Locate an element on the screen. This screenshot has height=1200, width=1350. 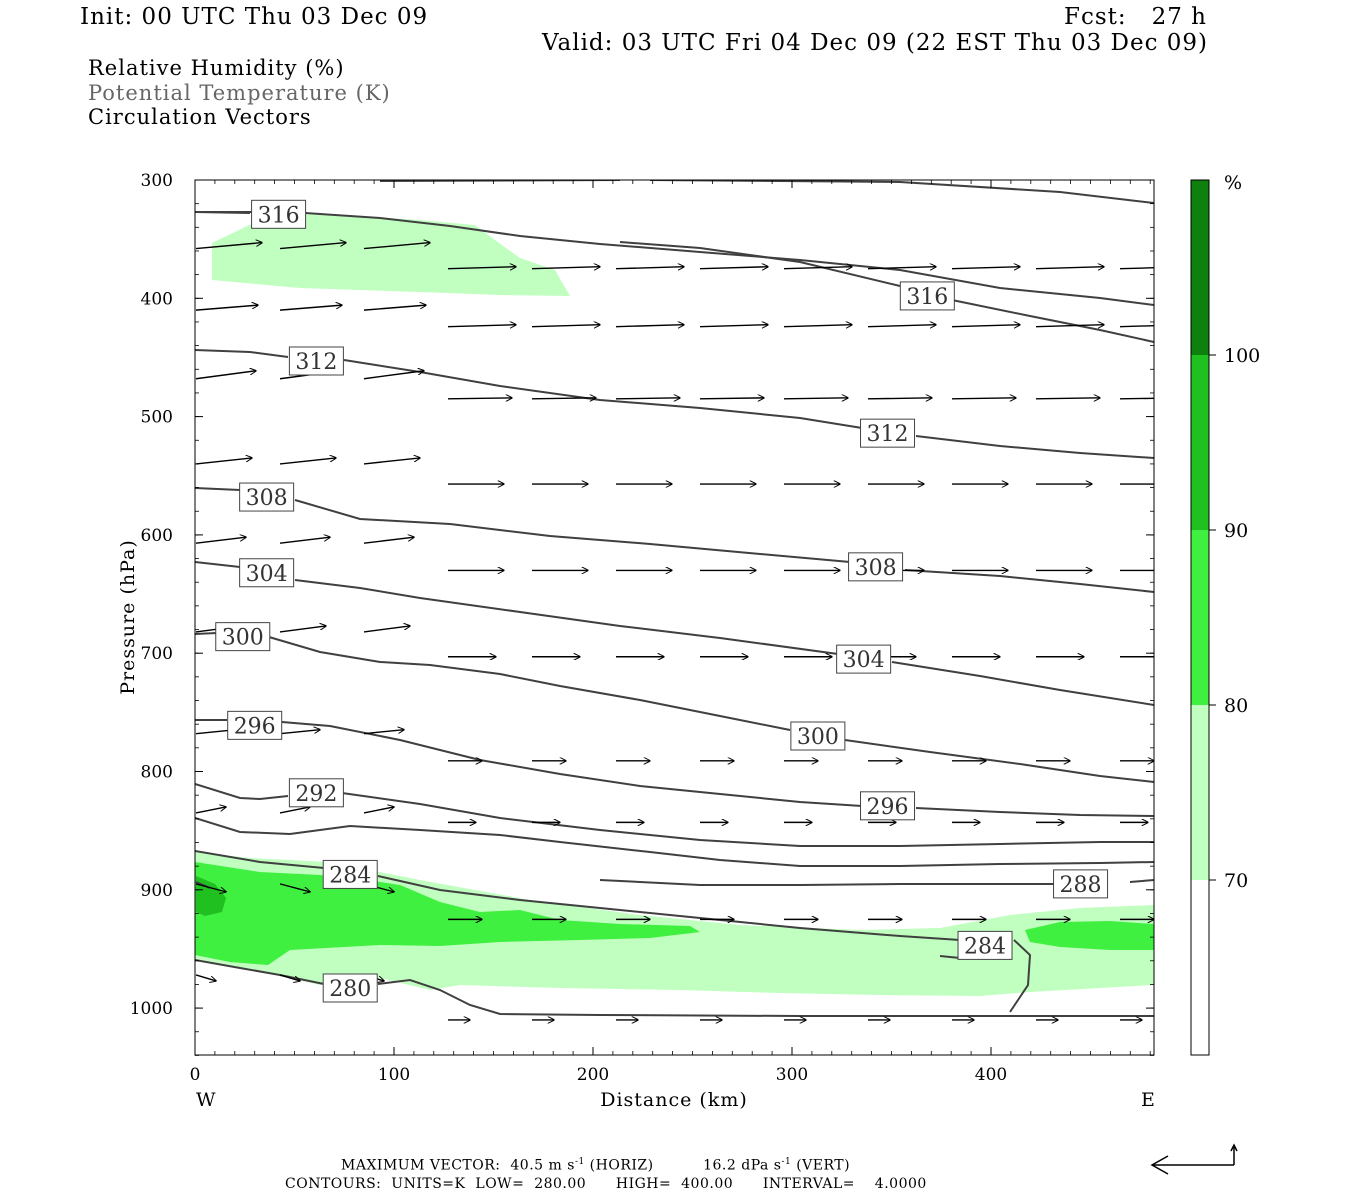
theta-label: 296 is located at coordinates (888, 806).